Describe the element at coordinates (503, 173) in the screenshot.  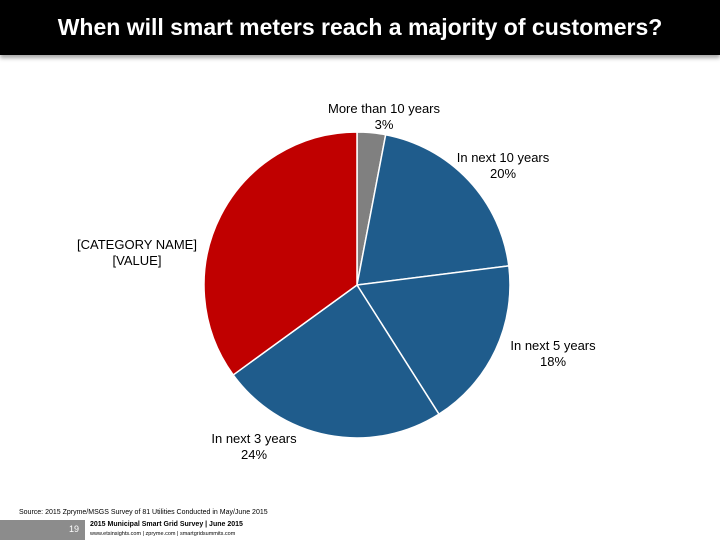
I see `slice-value-label: 20%` at that location.